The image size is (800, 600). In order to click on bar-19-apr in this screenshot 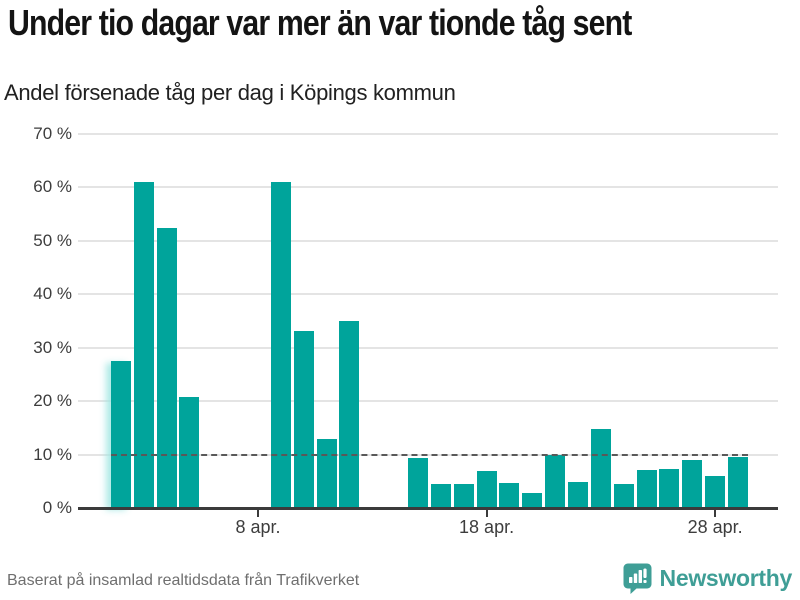, I will do `click(509, 495)`.